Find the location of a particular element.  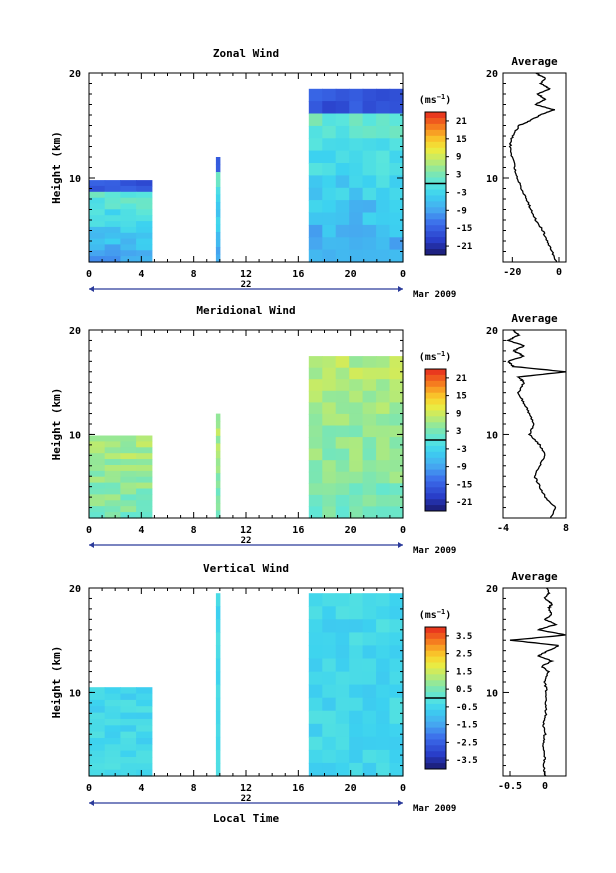

colorbar-unit: (ms−1) is located at coordinates (435, 614).